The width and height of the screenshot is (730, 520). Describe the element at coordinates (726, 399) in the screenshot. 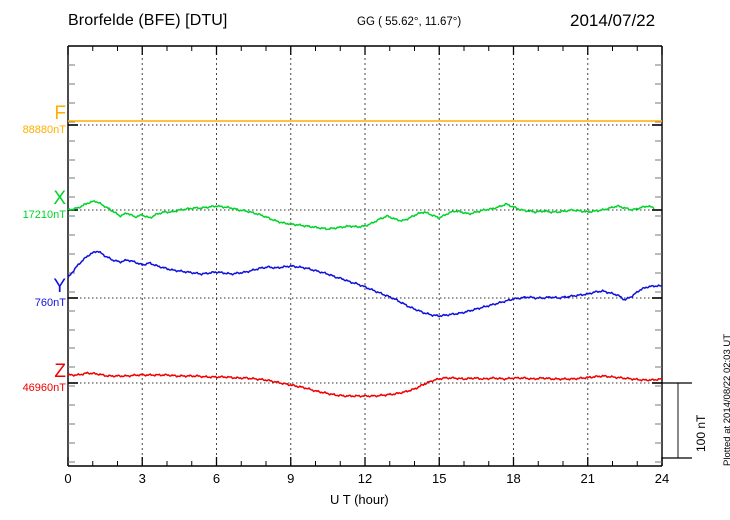

I see `plotted-timestamp: Plotted at 2014/08/22 02:03 UT` at that location.